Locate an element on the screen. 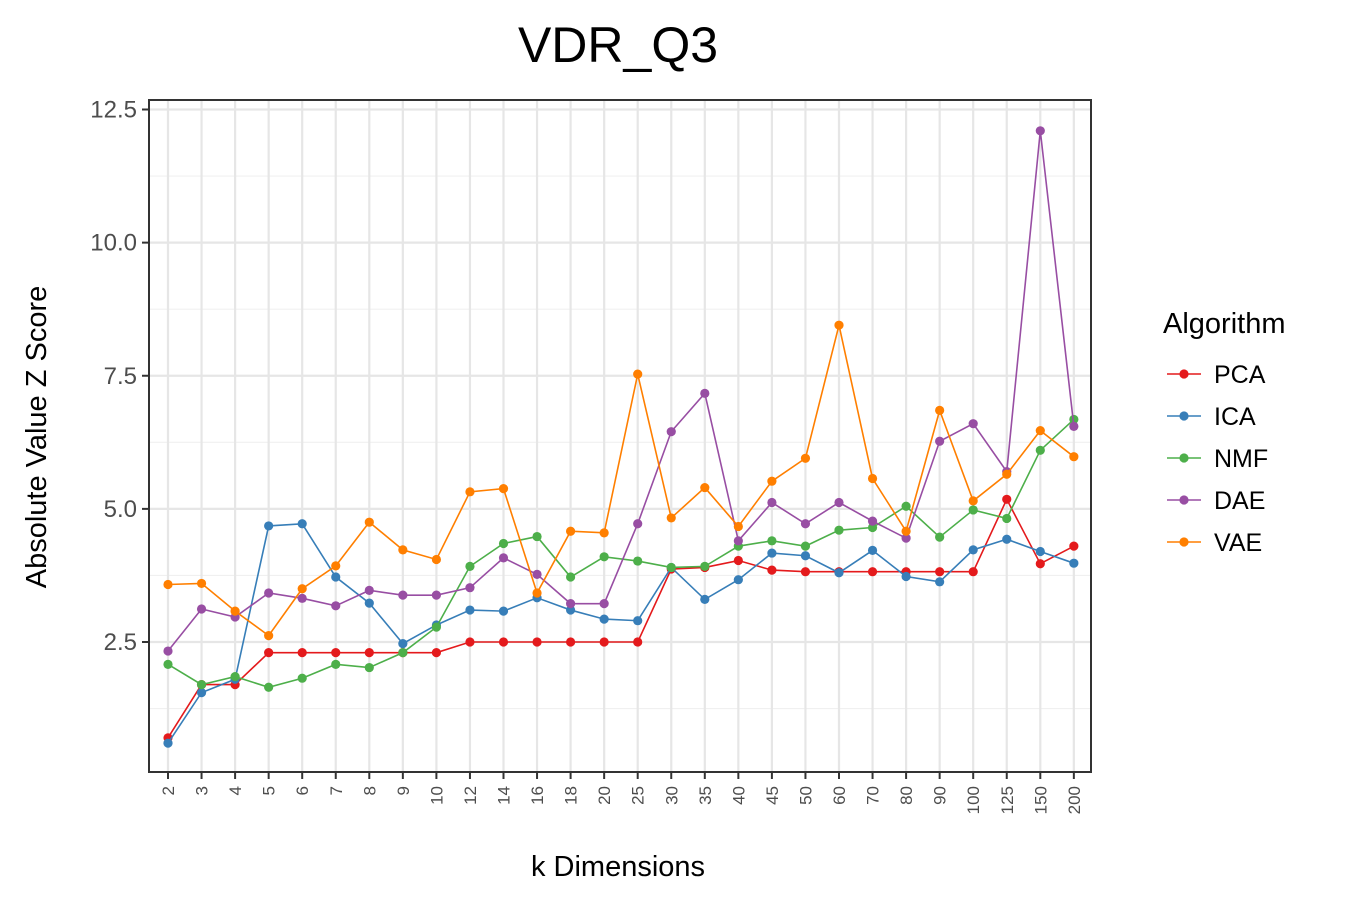  chart-title: VDR_Q3 is located at coordinates (618, 45).